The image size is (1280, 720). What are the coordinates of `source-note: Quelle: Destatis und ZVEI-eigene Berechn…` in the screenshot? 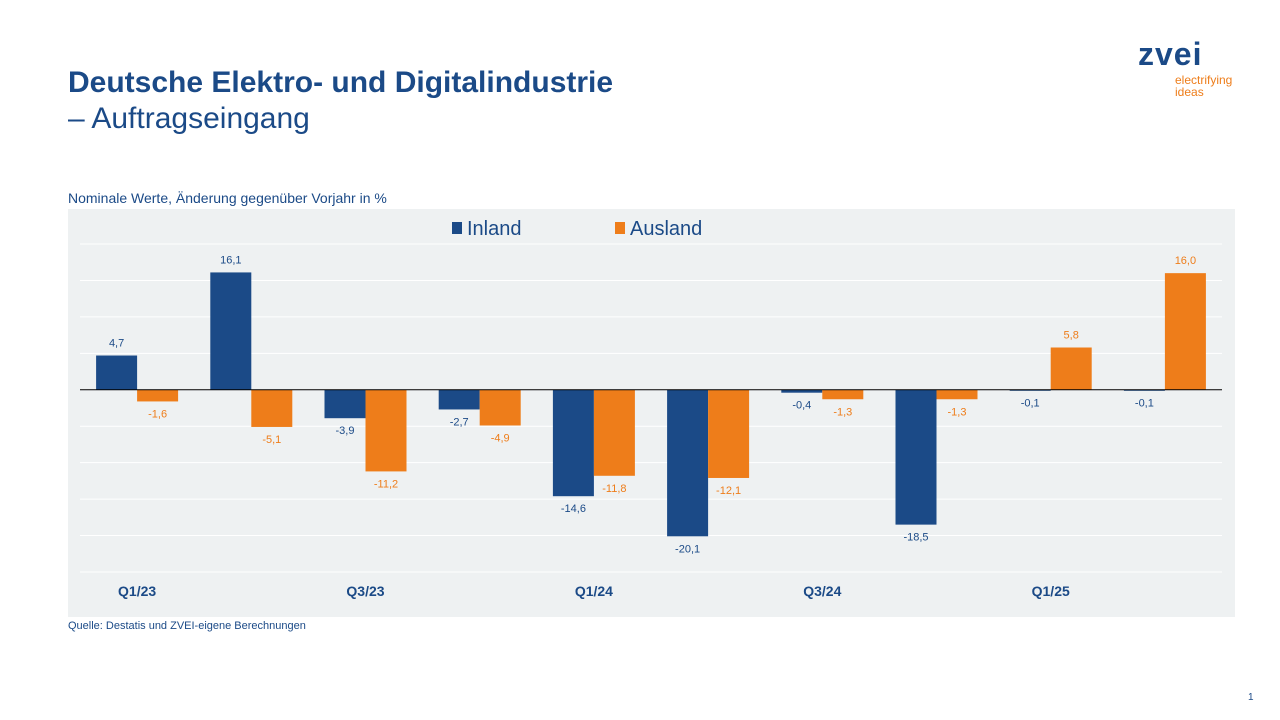 It's located at (187, 626).